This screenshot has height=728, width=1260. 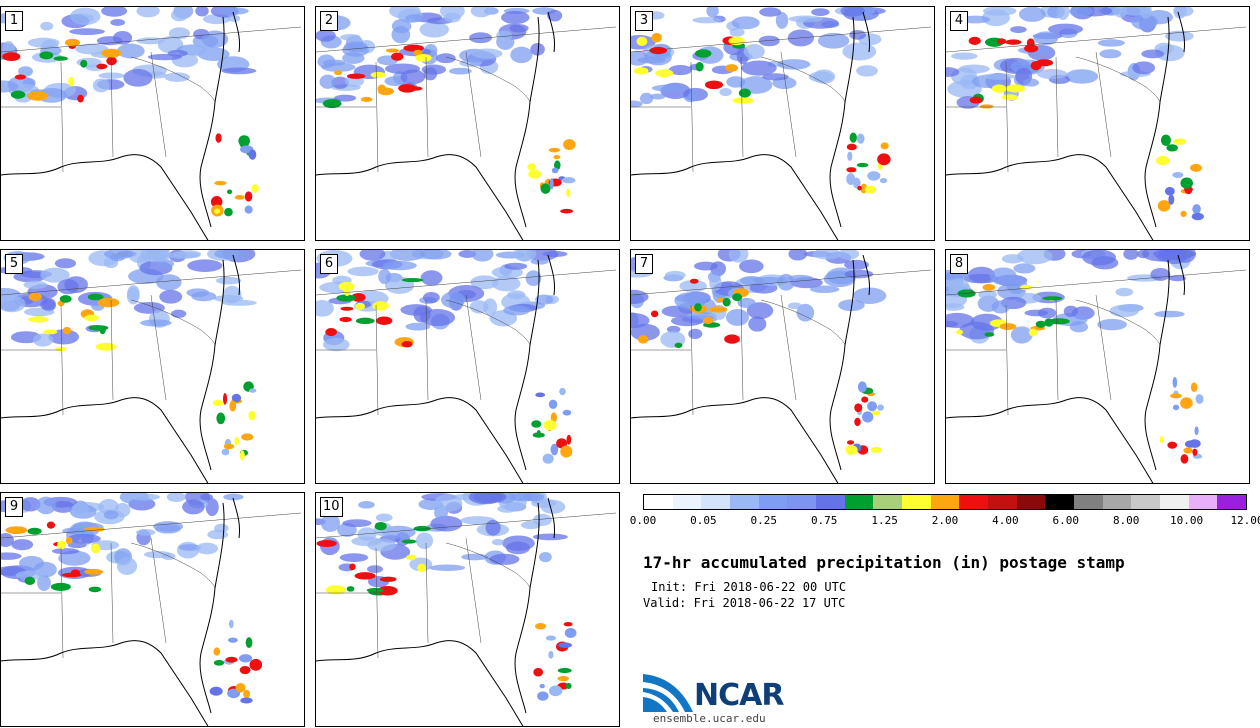 I want to click on map-panel-10: 10, so click(x=467, y=609).